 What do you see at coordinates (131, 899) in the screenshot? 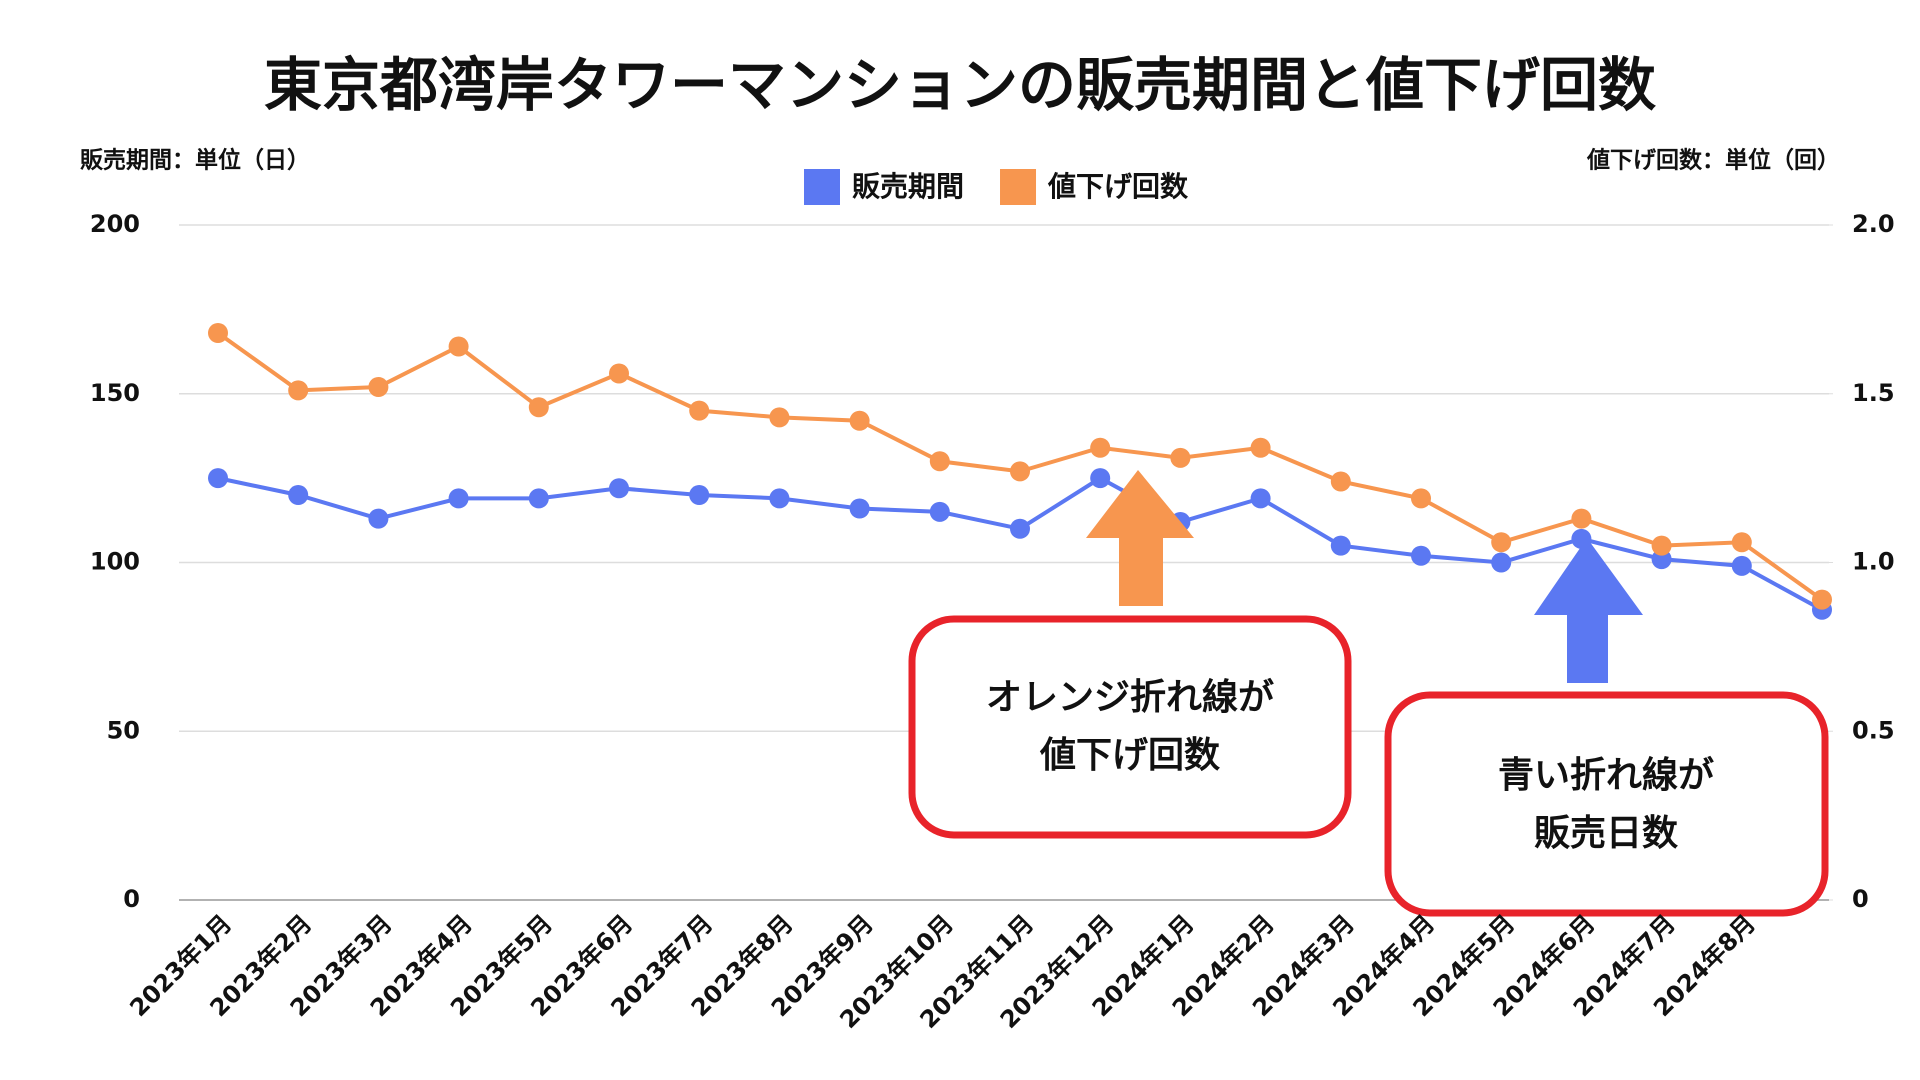
I see `y-tick-label: 0` at bounding box center [131, 899].